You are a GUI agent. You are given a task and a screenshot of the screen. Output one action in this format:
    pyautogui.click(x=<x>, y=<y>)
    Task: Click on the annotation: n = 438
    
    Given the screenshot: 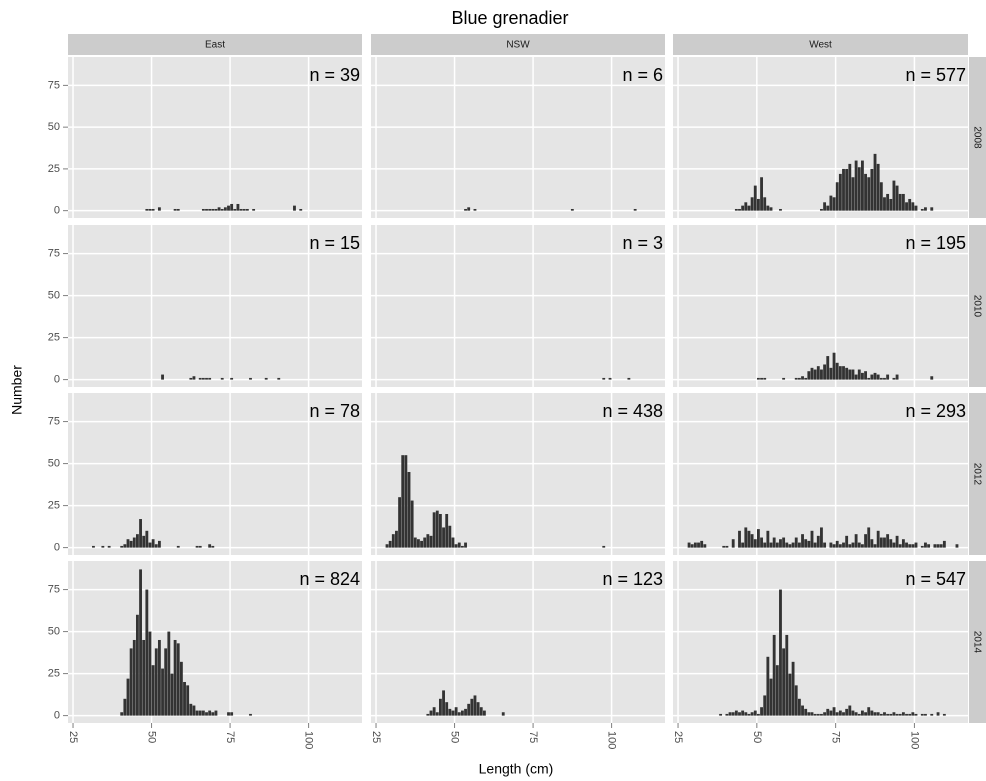 What is the action you would take?
    pyautogui.click(x=632, y=411)
    